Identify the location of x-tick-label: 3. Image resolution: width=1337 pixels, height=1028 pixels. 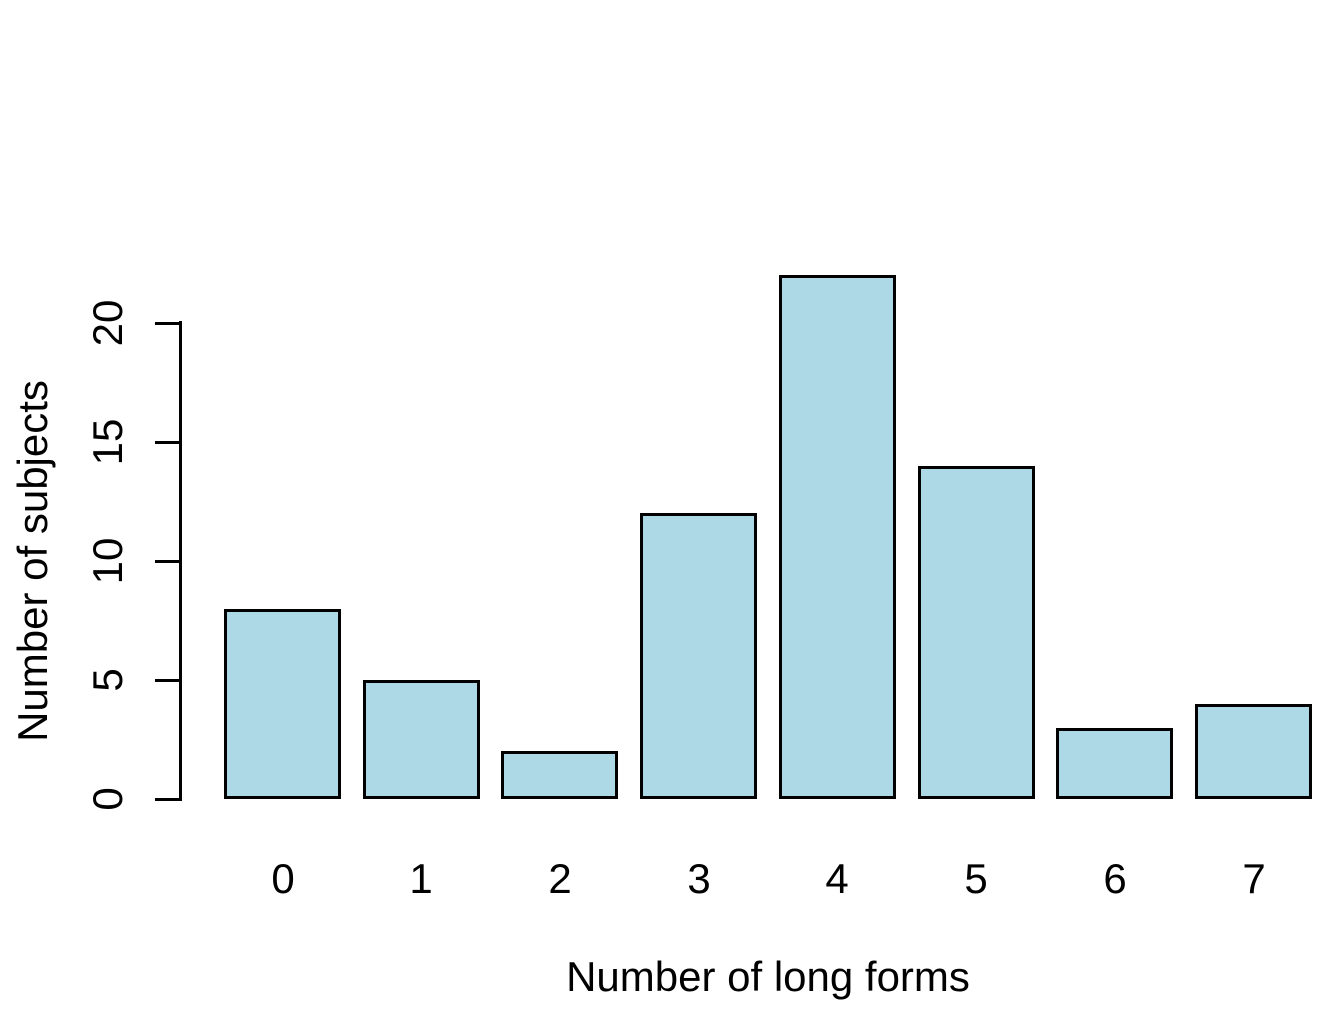
(699, 878).